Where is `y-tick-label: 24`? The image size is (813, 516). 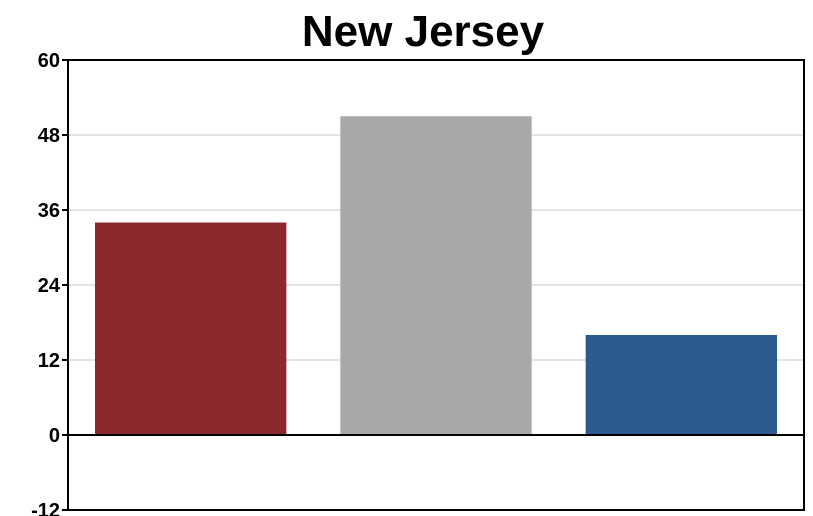
y-tick-label: 24 is located at coordinates (49, 286).